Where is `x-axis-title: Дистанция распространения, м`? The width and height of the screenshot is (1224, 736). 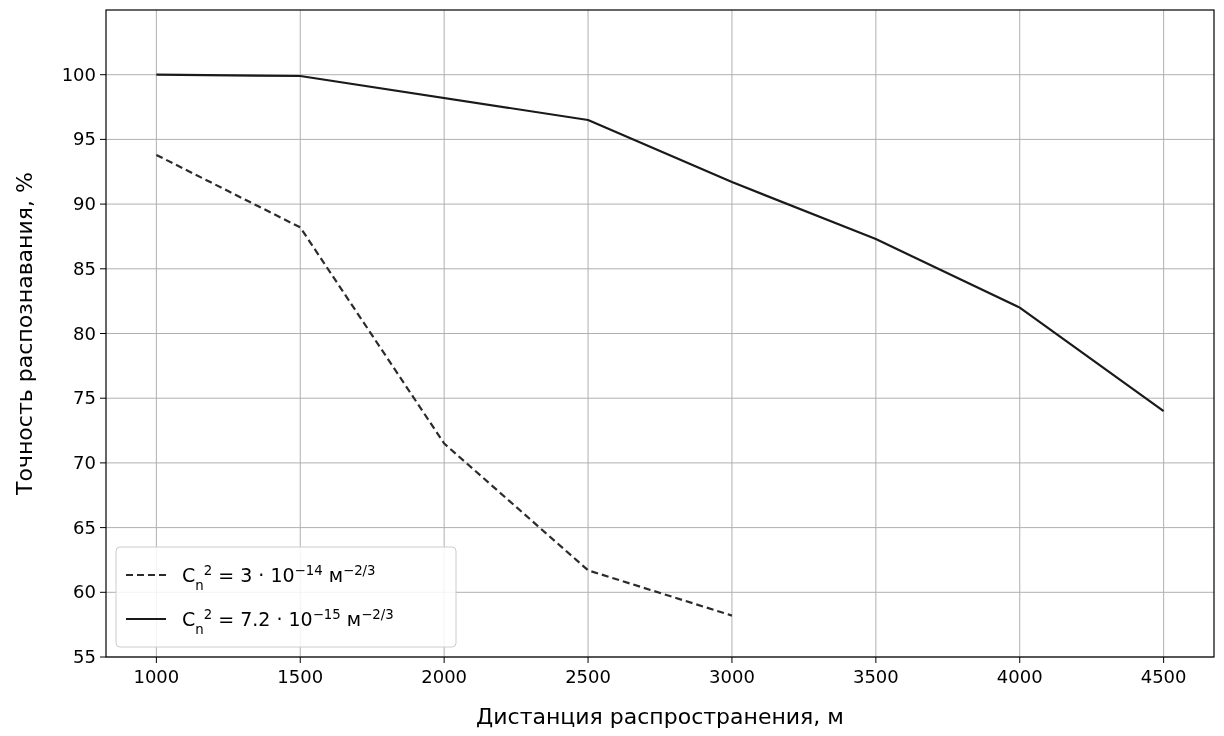
x-axis-title: Дистанция распространения, м is located at coordinates (660, 716).